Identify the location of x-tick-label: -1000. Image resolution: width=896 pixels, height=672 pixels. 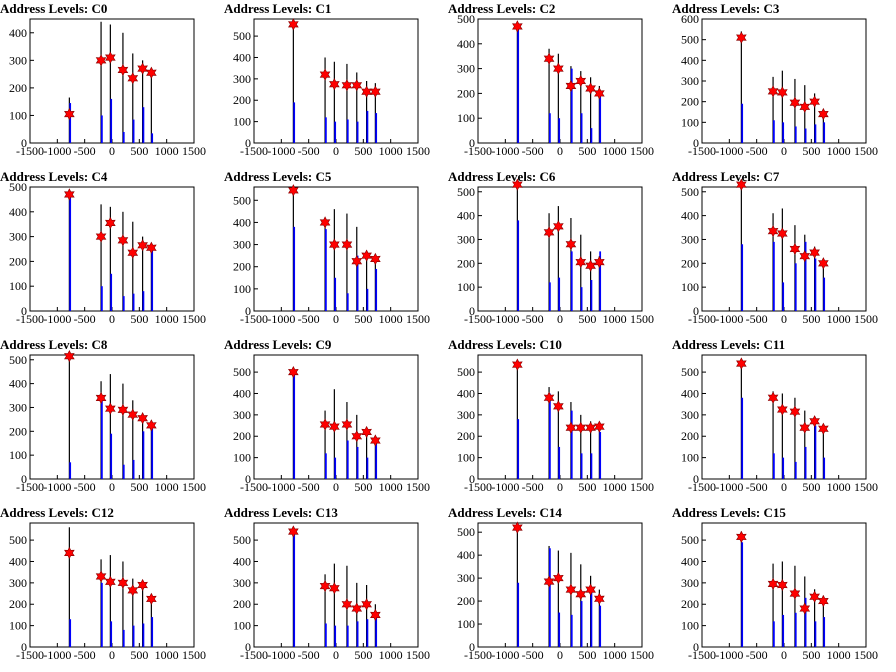
(729, 319).